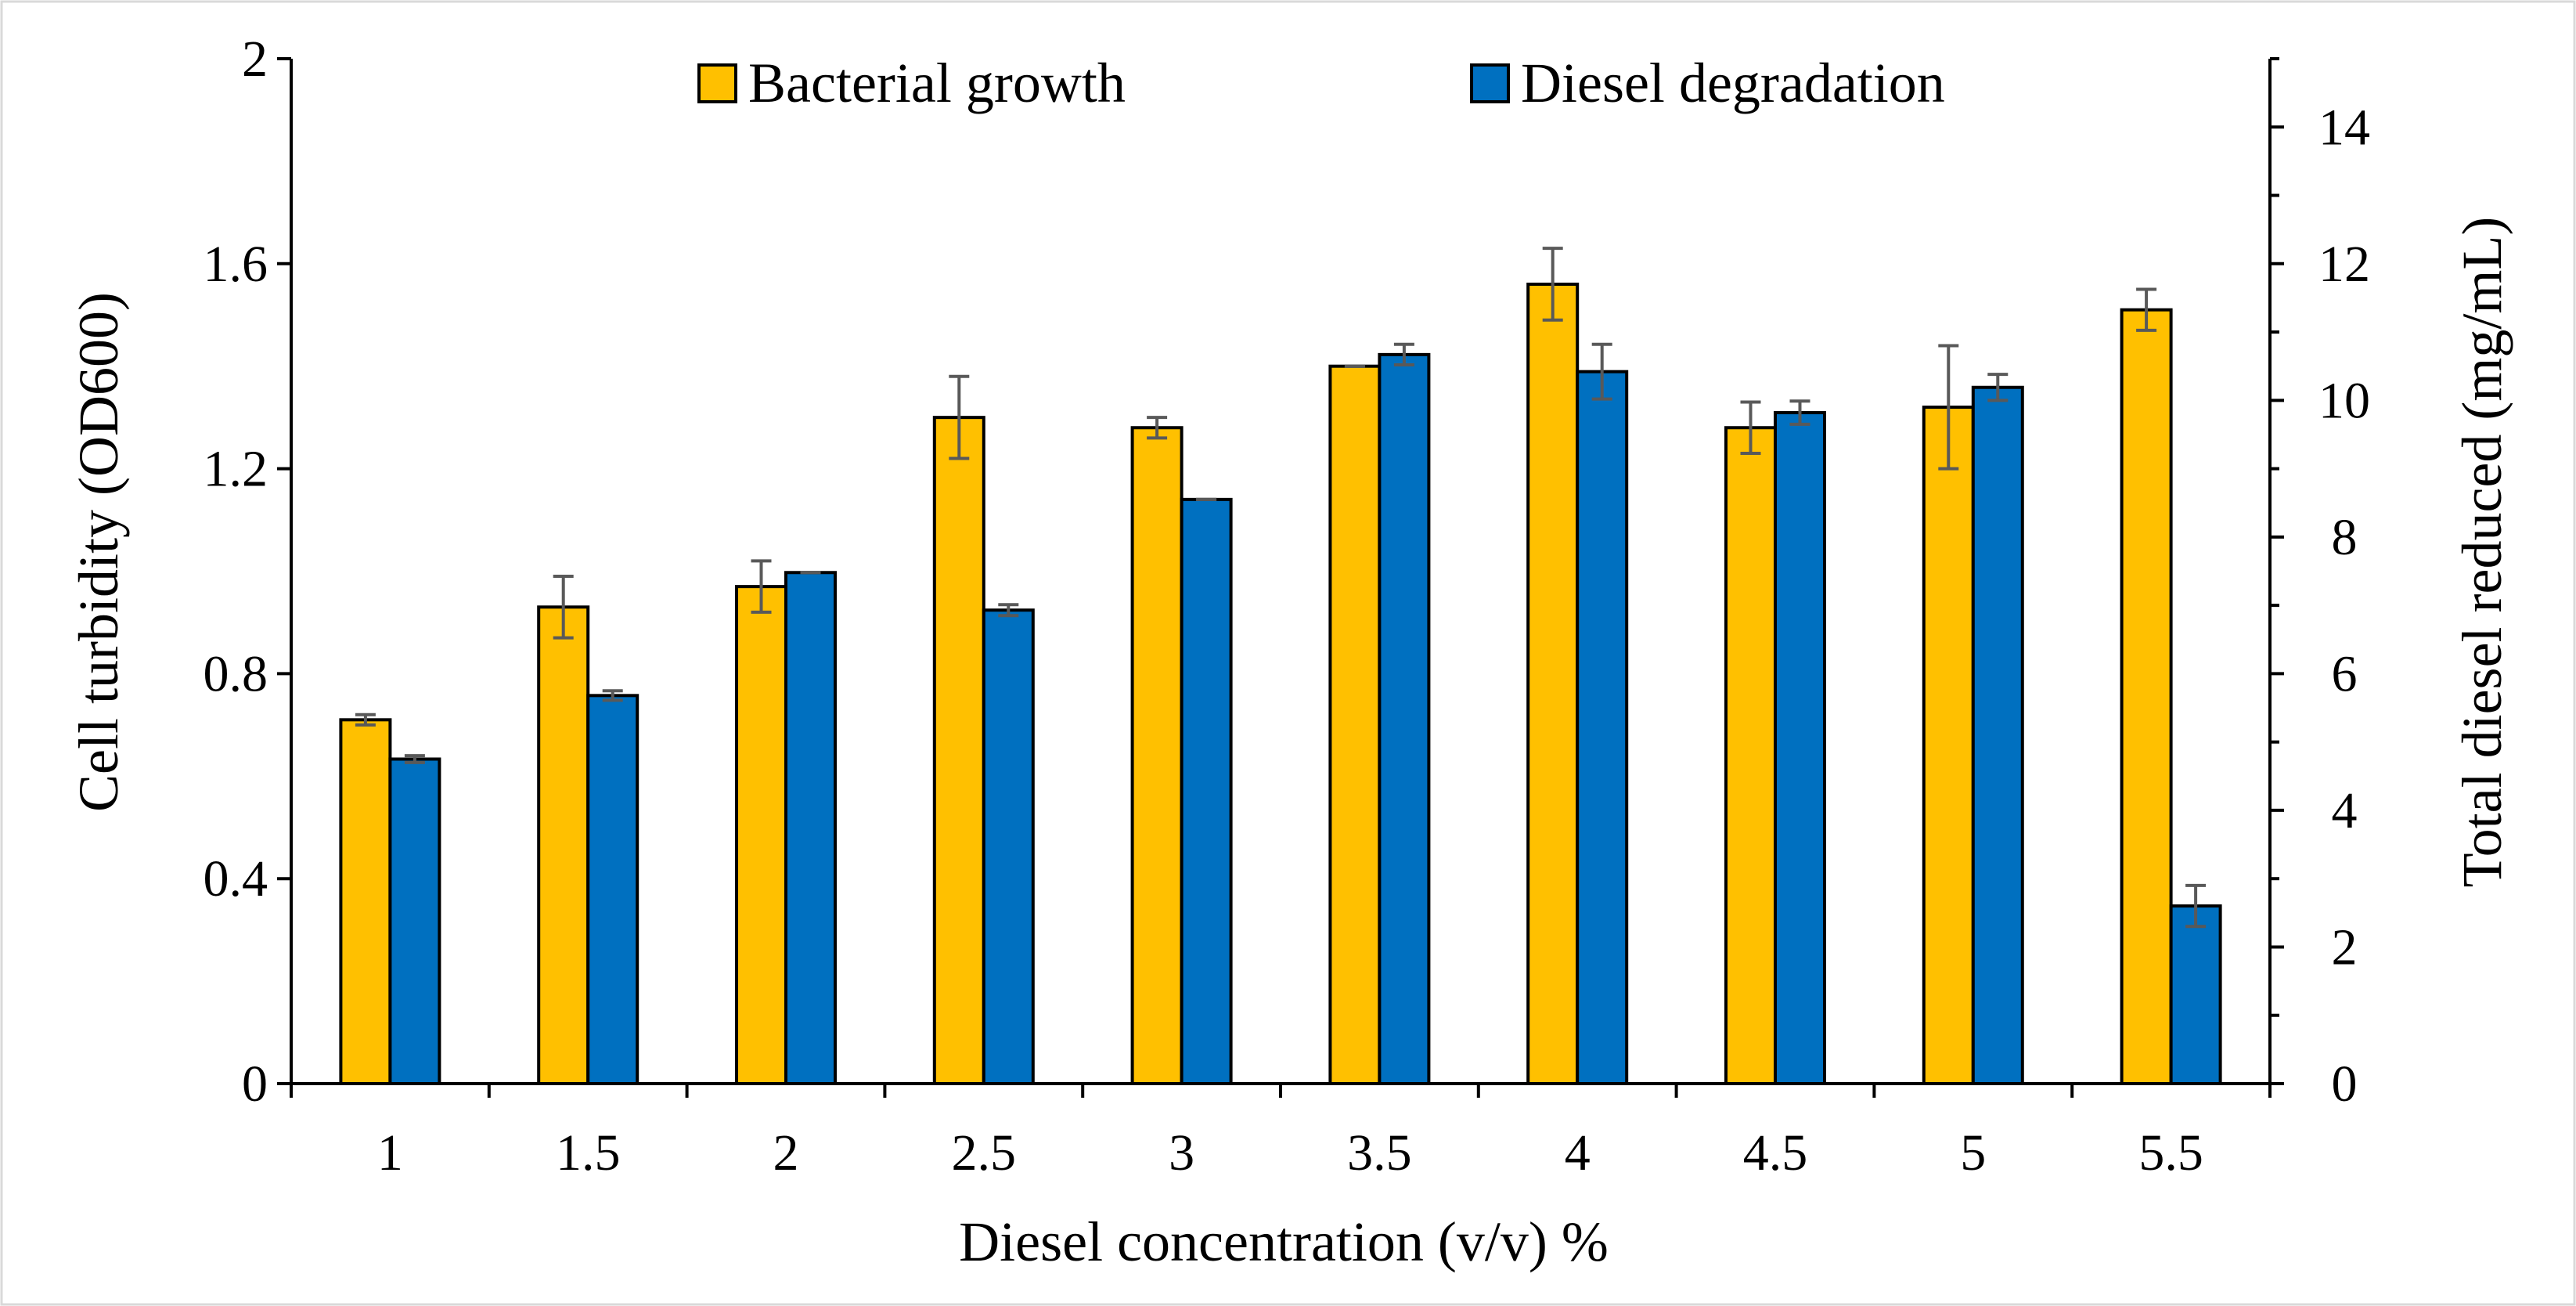 The image size is (2576, 1306). What do you see at coordinates (236, 673) in the screenshot?
I see `y-tick-label: 0.8` at bounding box center [236, 673].